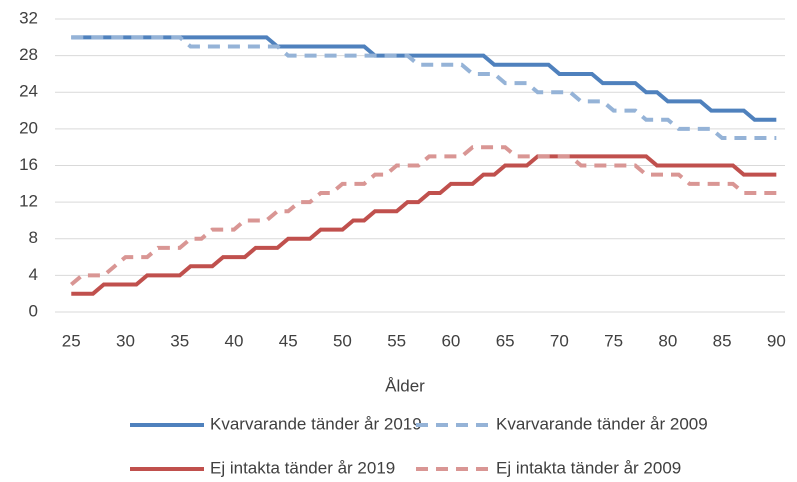 This screenshot has width=797, height=482. I want to click on x-tick-label: 40, so click(234, 340).